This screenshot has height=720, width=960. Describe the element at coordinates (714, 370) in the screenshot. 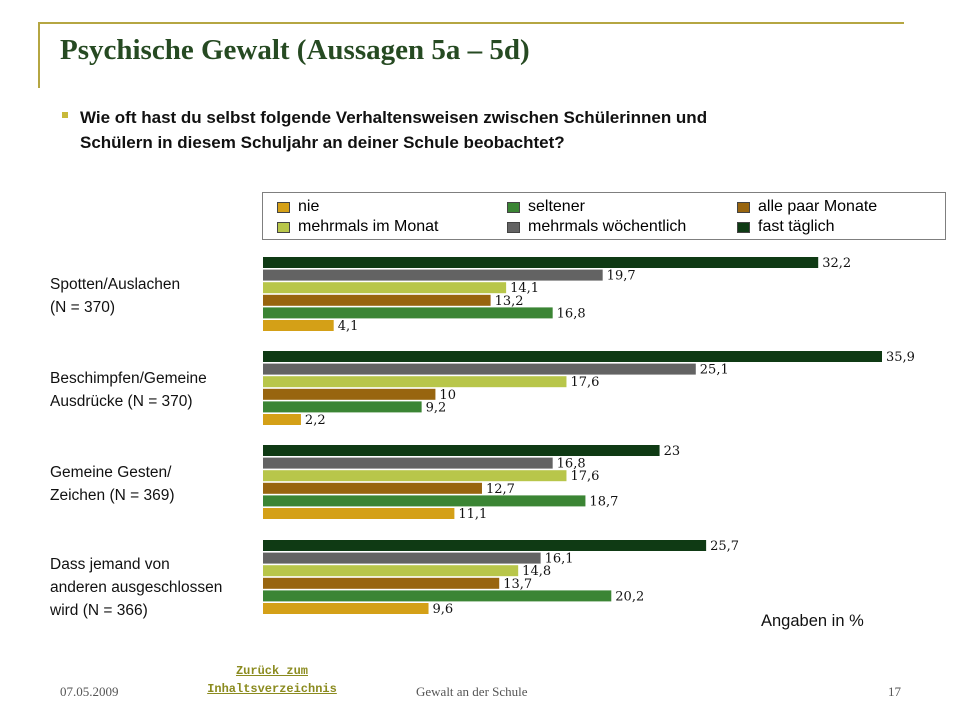

I see `data-label-1-1: 25,1` at that location.